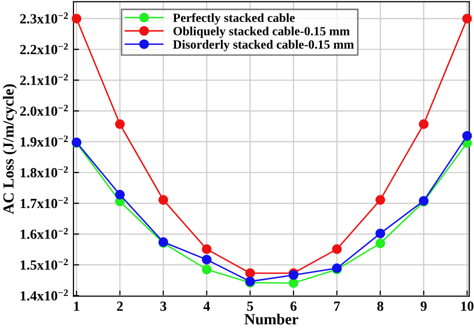  I want to click on x-tick-label: 4, so click(206, 306).